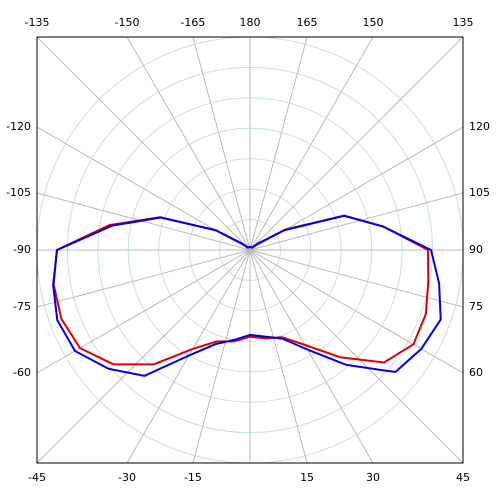 This screenshot has height=500, width=500. Describe the element at coordinates (37, 477) in the screenshot. I see `angle-label: -45` at that location.